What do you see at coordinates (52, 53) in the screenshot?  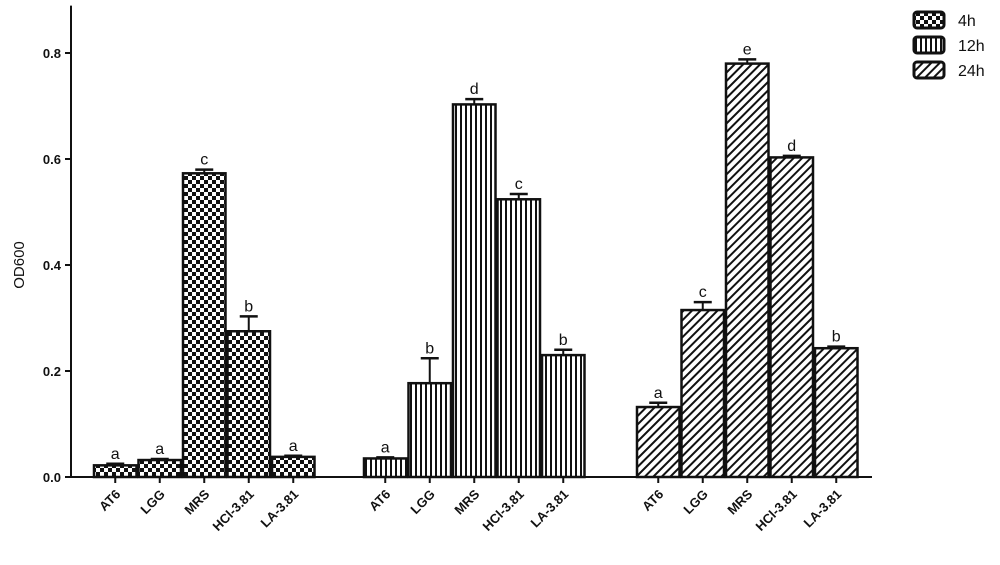 I see `y-tick-label: 0.8` at bounding box center [52, 53].